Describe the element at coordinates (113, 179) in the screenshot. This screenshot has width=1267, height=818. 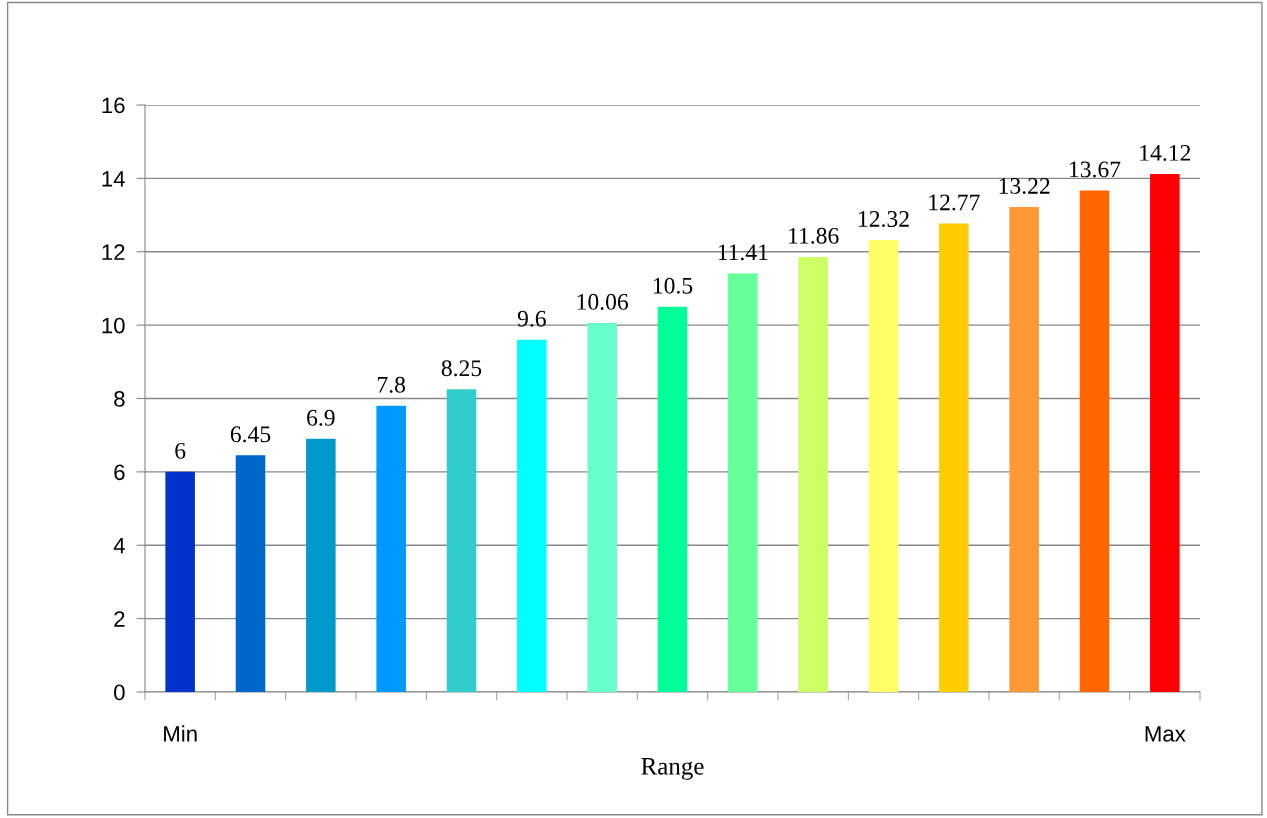
I see `y-tick-label: 14` at that location.